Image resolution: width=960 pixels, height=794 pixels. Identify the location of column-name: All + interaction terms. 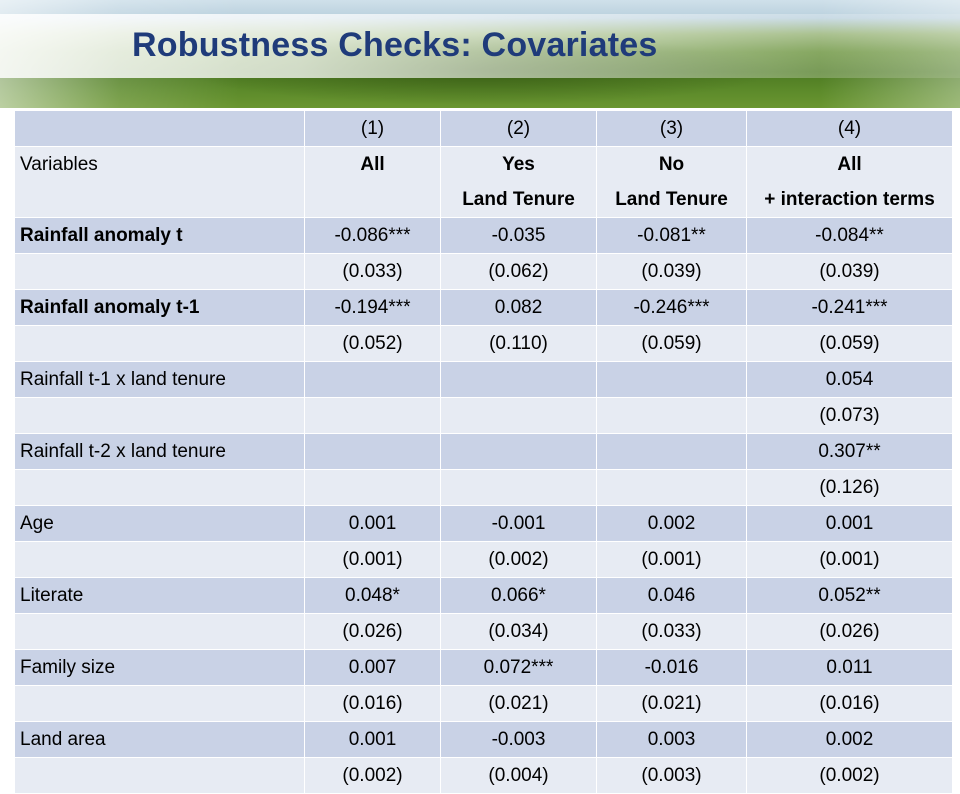
(849, 182).